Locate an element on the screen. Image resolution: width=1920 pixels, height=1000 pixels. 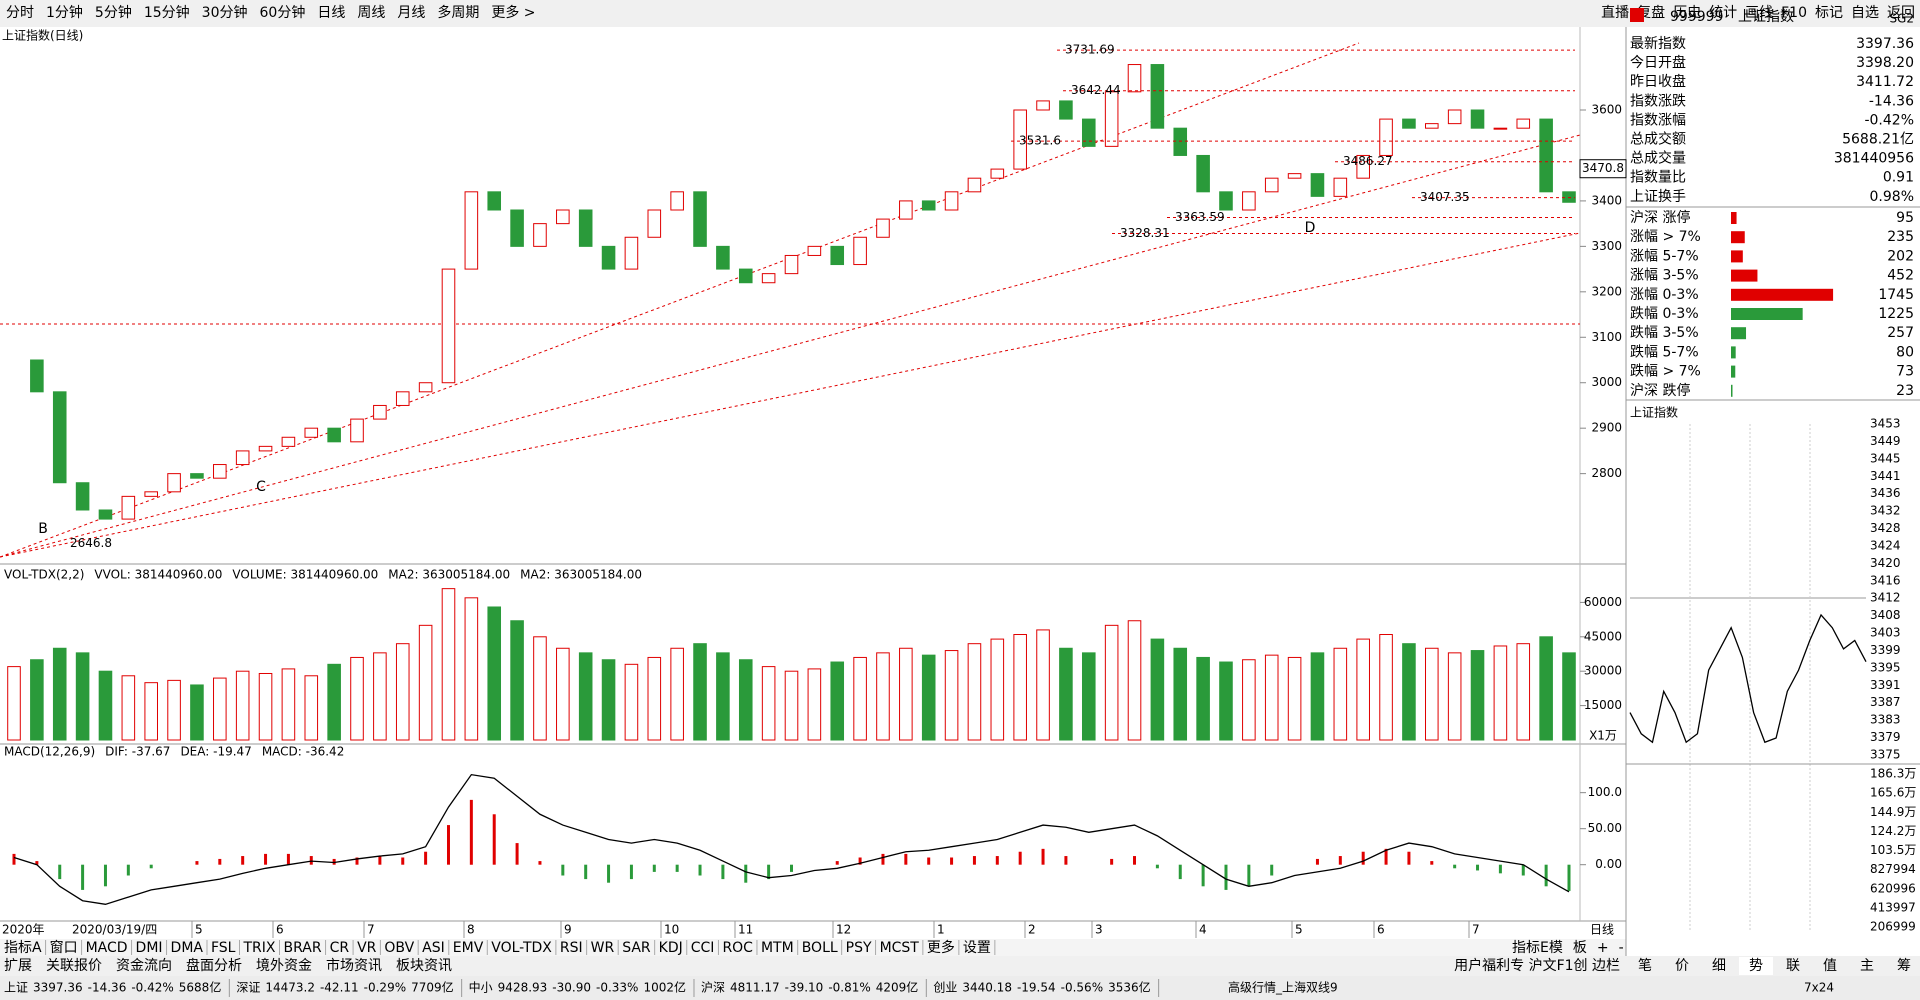
period-tab: 更多 > is located at coordinates (513, 12).